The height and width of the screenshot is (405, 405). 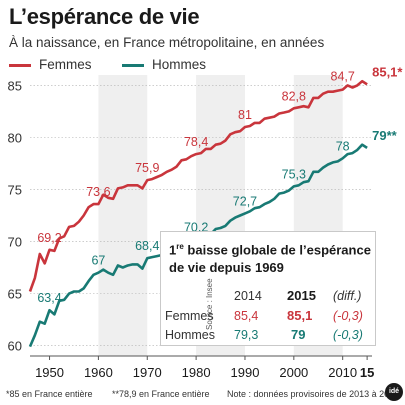 I want to click on inset-row-femmes-label: Femmes, so click(x=189, y=316).